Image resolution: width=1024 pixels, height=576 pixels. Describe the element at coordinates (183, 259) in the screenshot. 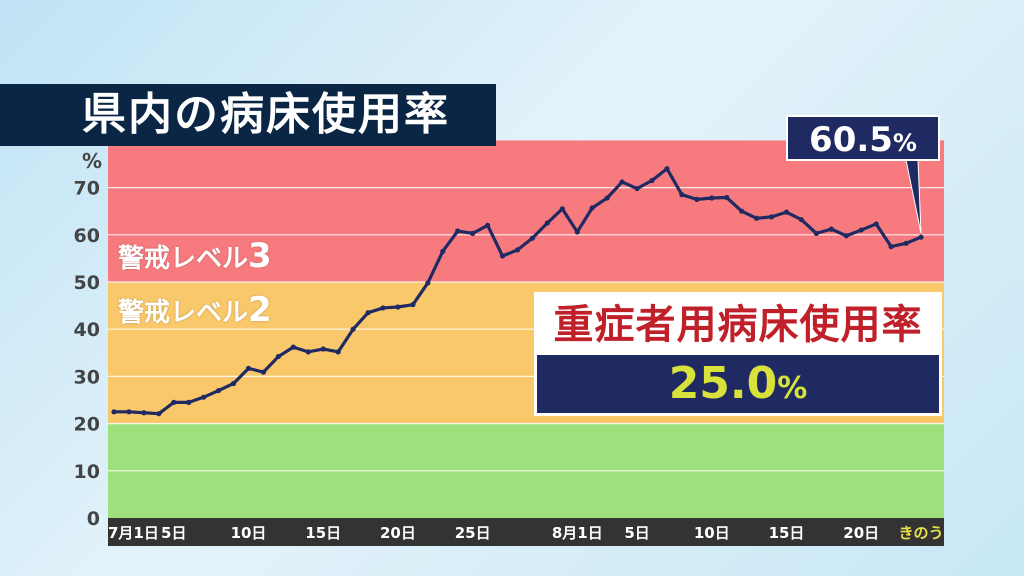

I see `level3-text: 警戒レベル` at that location.